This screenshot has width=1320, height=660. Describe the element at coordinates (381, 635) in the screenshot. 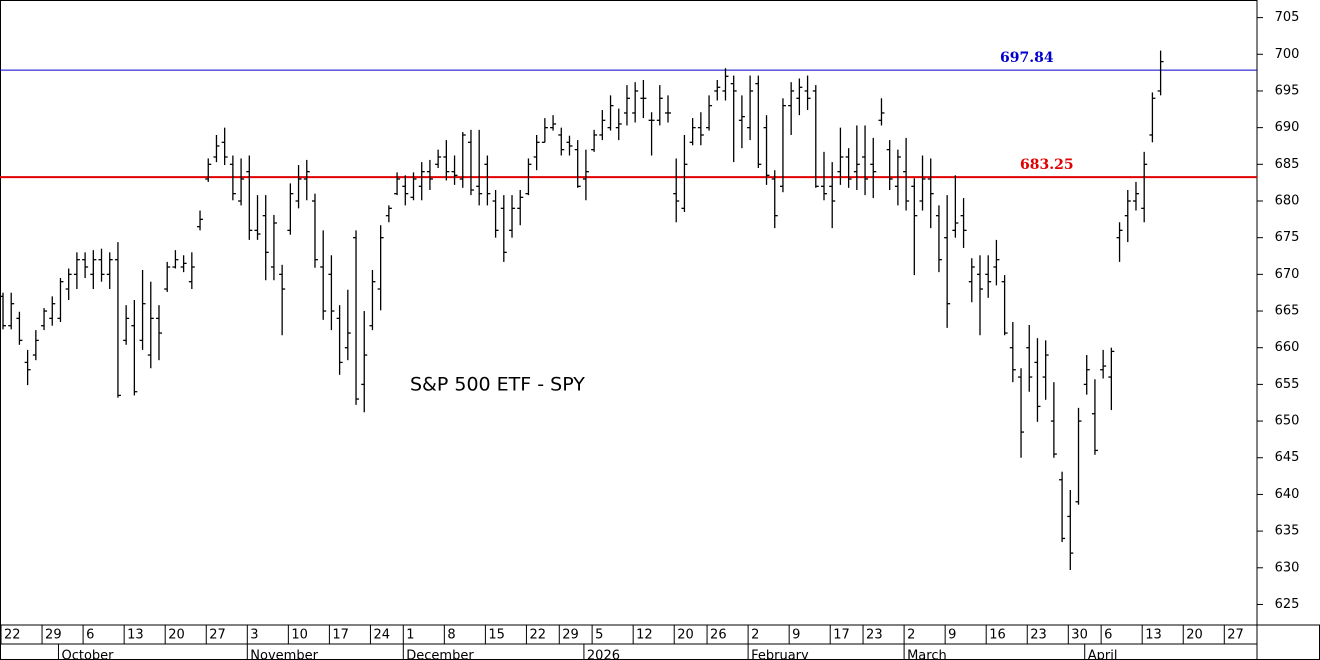

I see `x-tick-label: 24` at that location.